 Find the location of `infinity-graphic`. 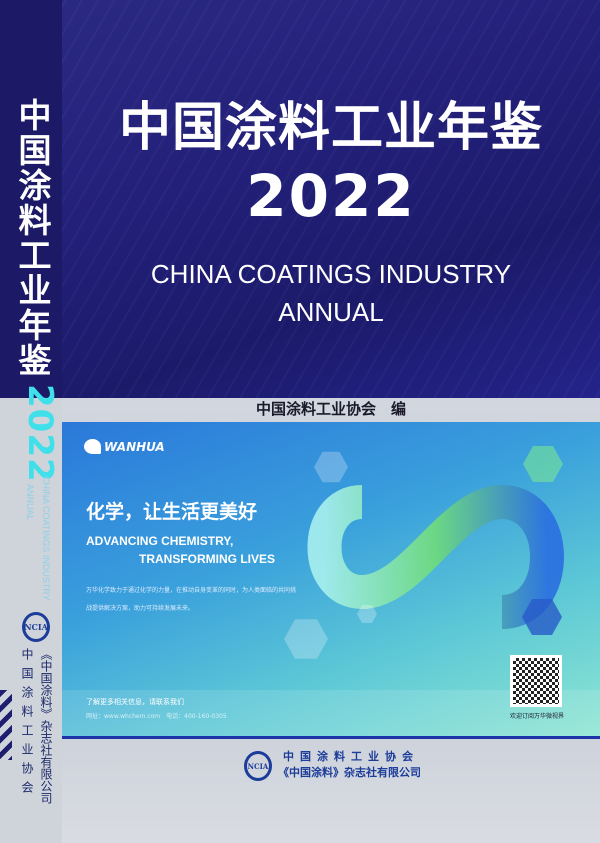

infinity-graphic is located at coordinates (435, 556).